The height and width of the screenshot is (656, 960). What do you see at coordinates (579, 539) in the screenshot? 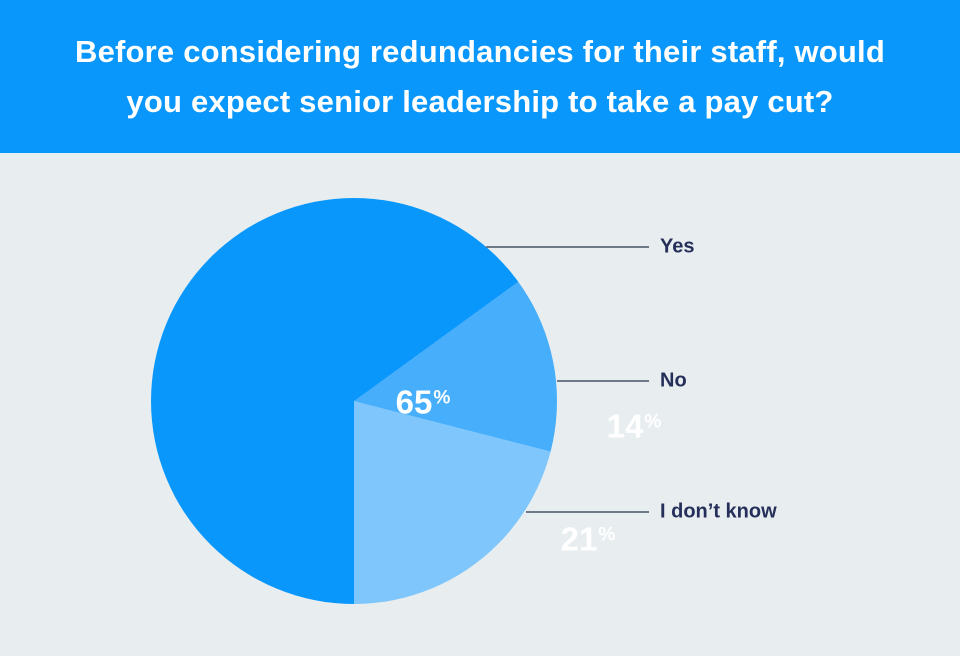
I see `slice-value-idk-number: 21` at bounding box center [579, 539].